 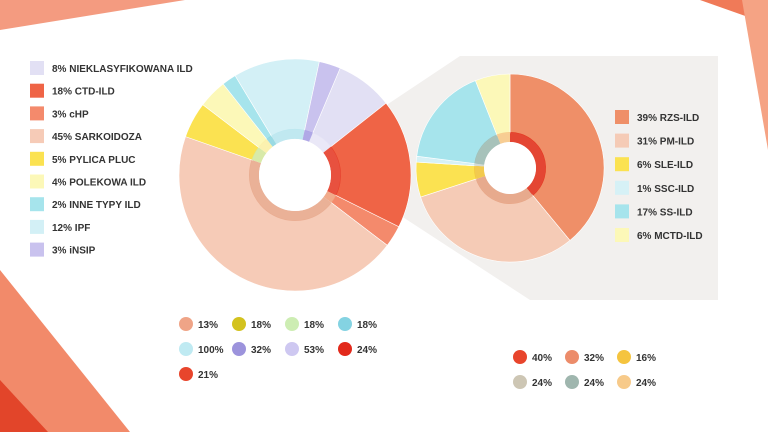 What do you see at coordinates (70, 114) in the screenshot?
I see `legend-label: 3% cHP` at bounding box center [70, 114].